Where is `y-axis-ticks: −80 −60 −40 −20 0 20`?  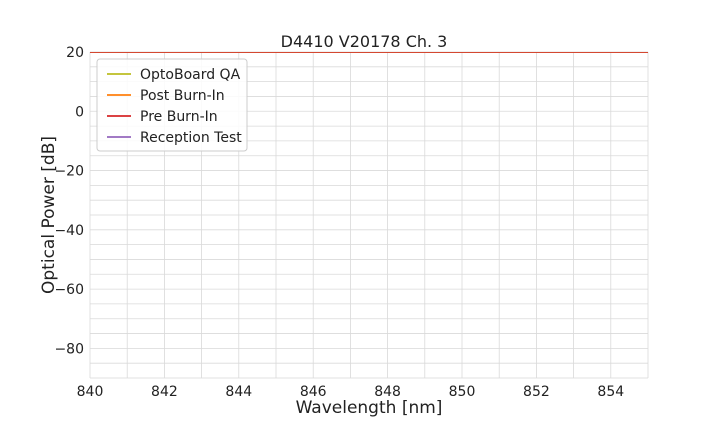
y-axis-ticks: −80 −60 −40 −20 0 20 is located at coordinates (69, 201).